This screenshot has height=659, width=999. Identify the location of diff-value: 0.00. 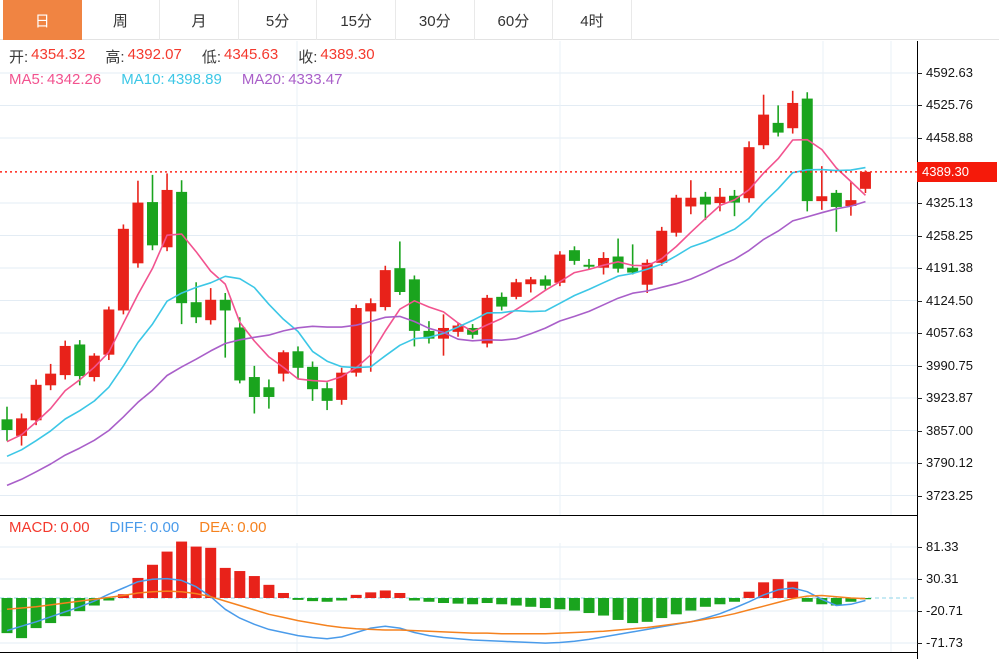
(165, 527).